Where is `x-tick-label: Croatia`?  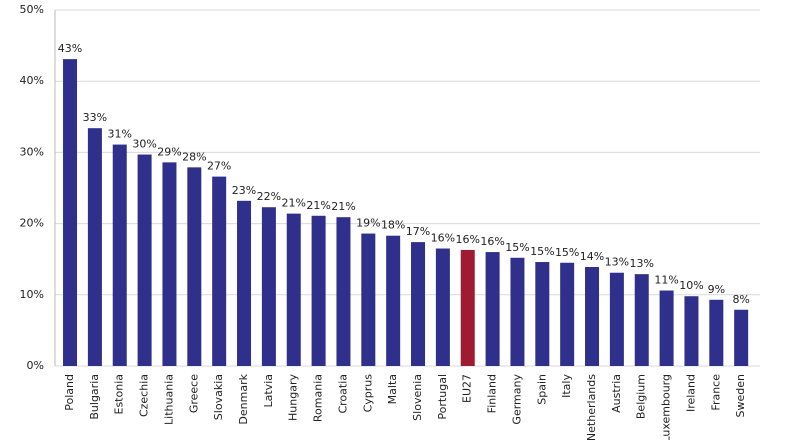 x-tick-label: Croatia is located at coordinates (342, 394).